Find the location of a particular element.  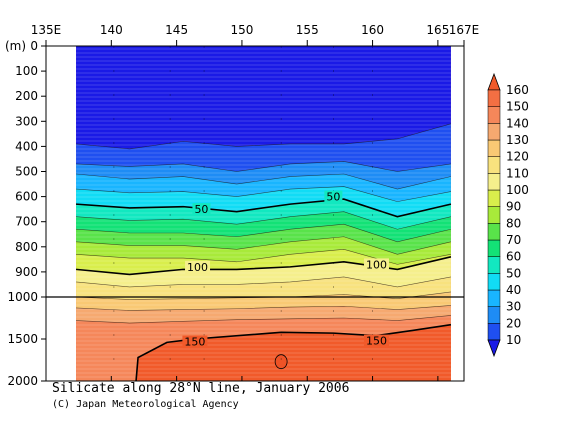

colorbar-label: 60 is located at coordinates (513, 257).